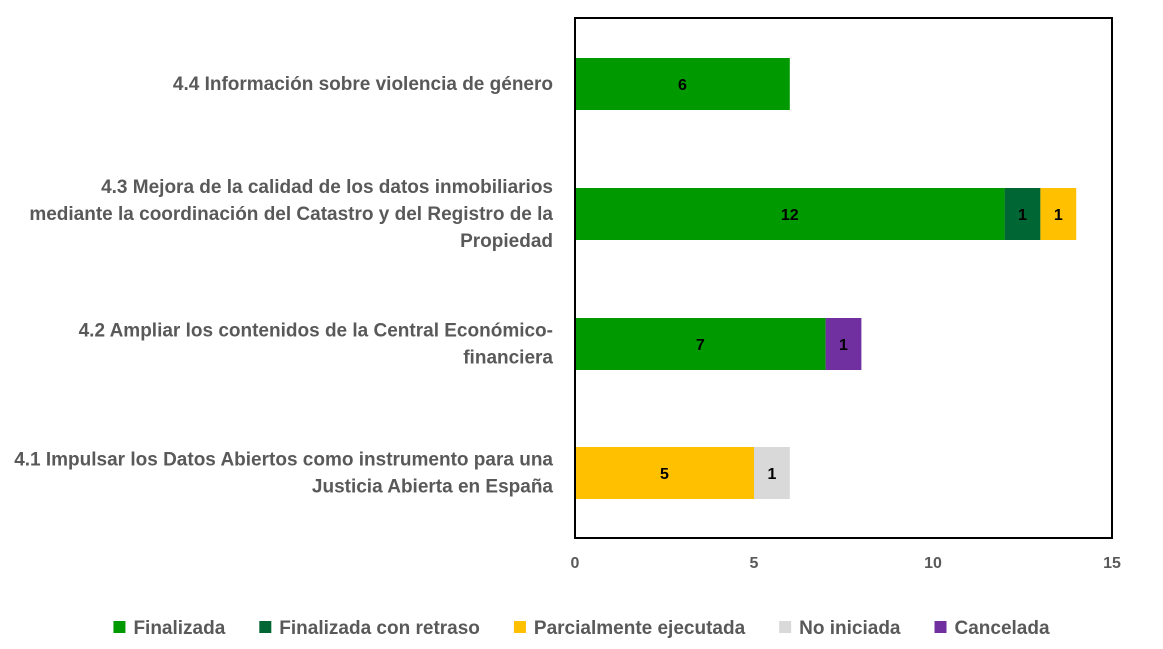 Image resolution: width=1163 pixels, height=649 pixels. What do you see at coordinates (506, 241) in the screenshot?
I see `category-label-line: Propiedad` at bounding box center [506, 241].